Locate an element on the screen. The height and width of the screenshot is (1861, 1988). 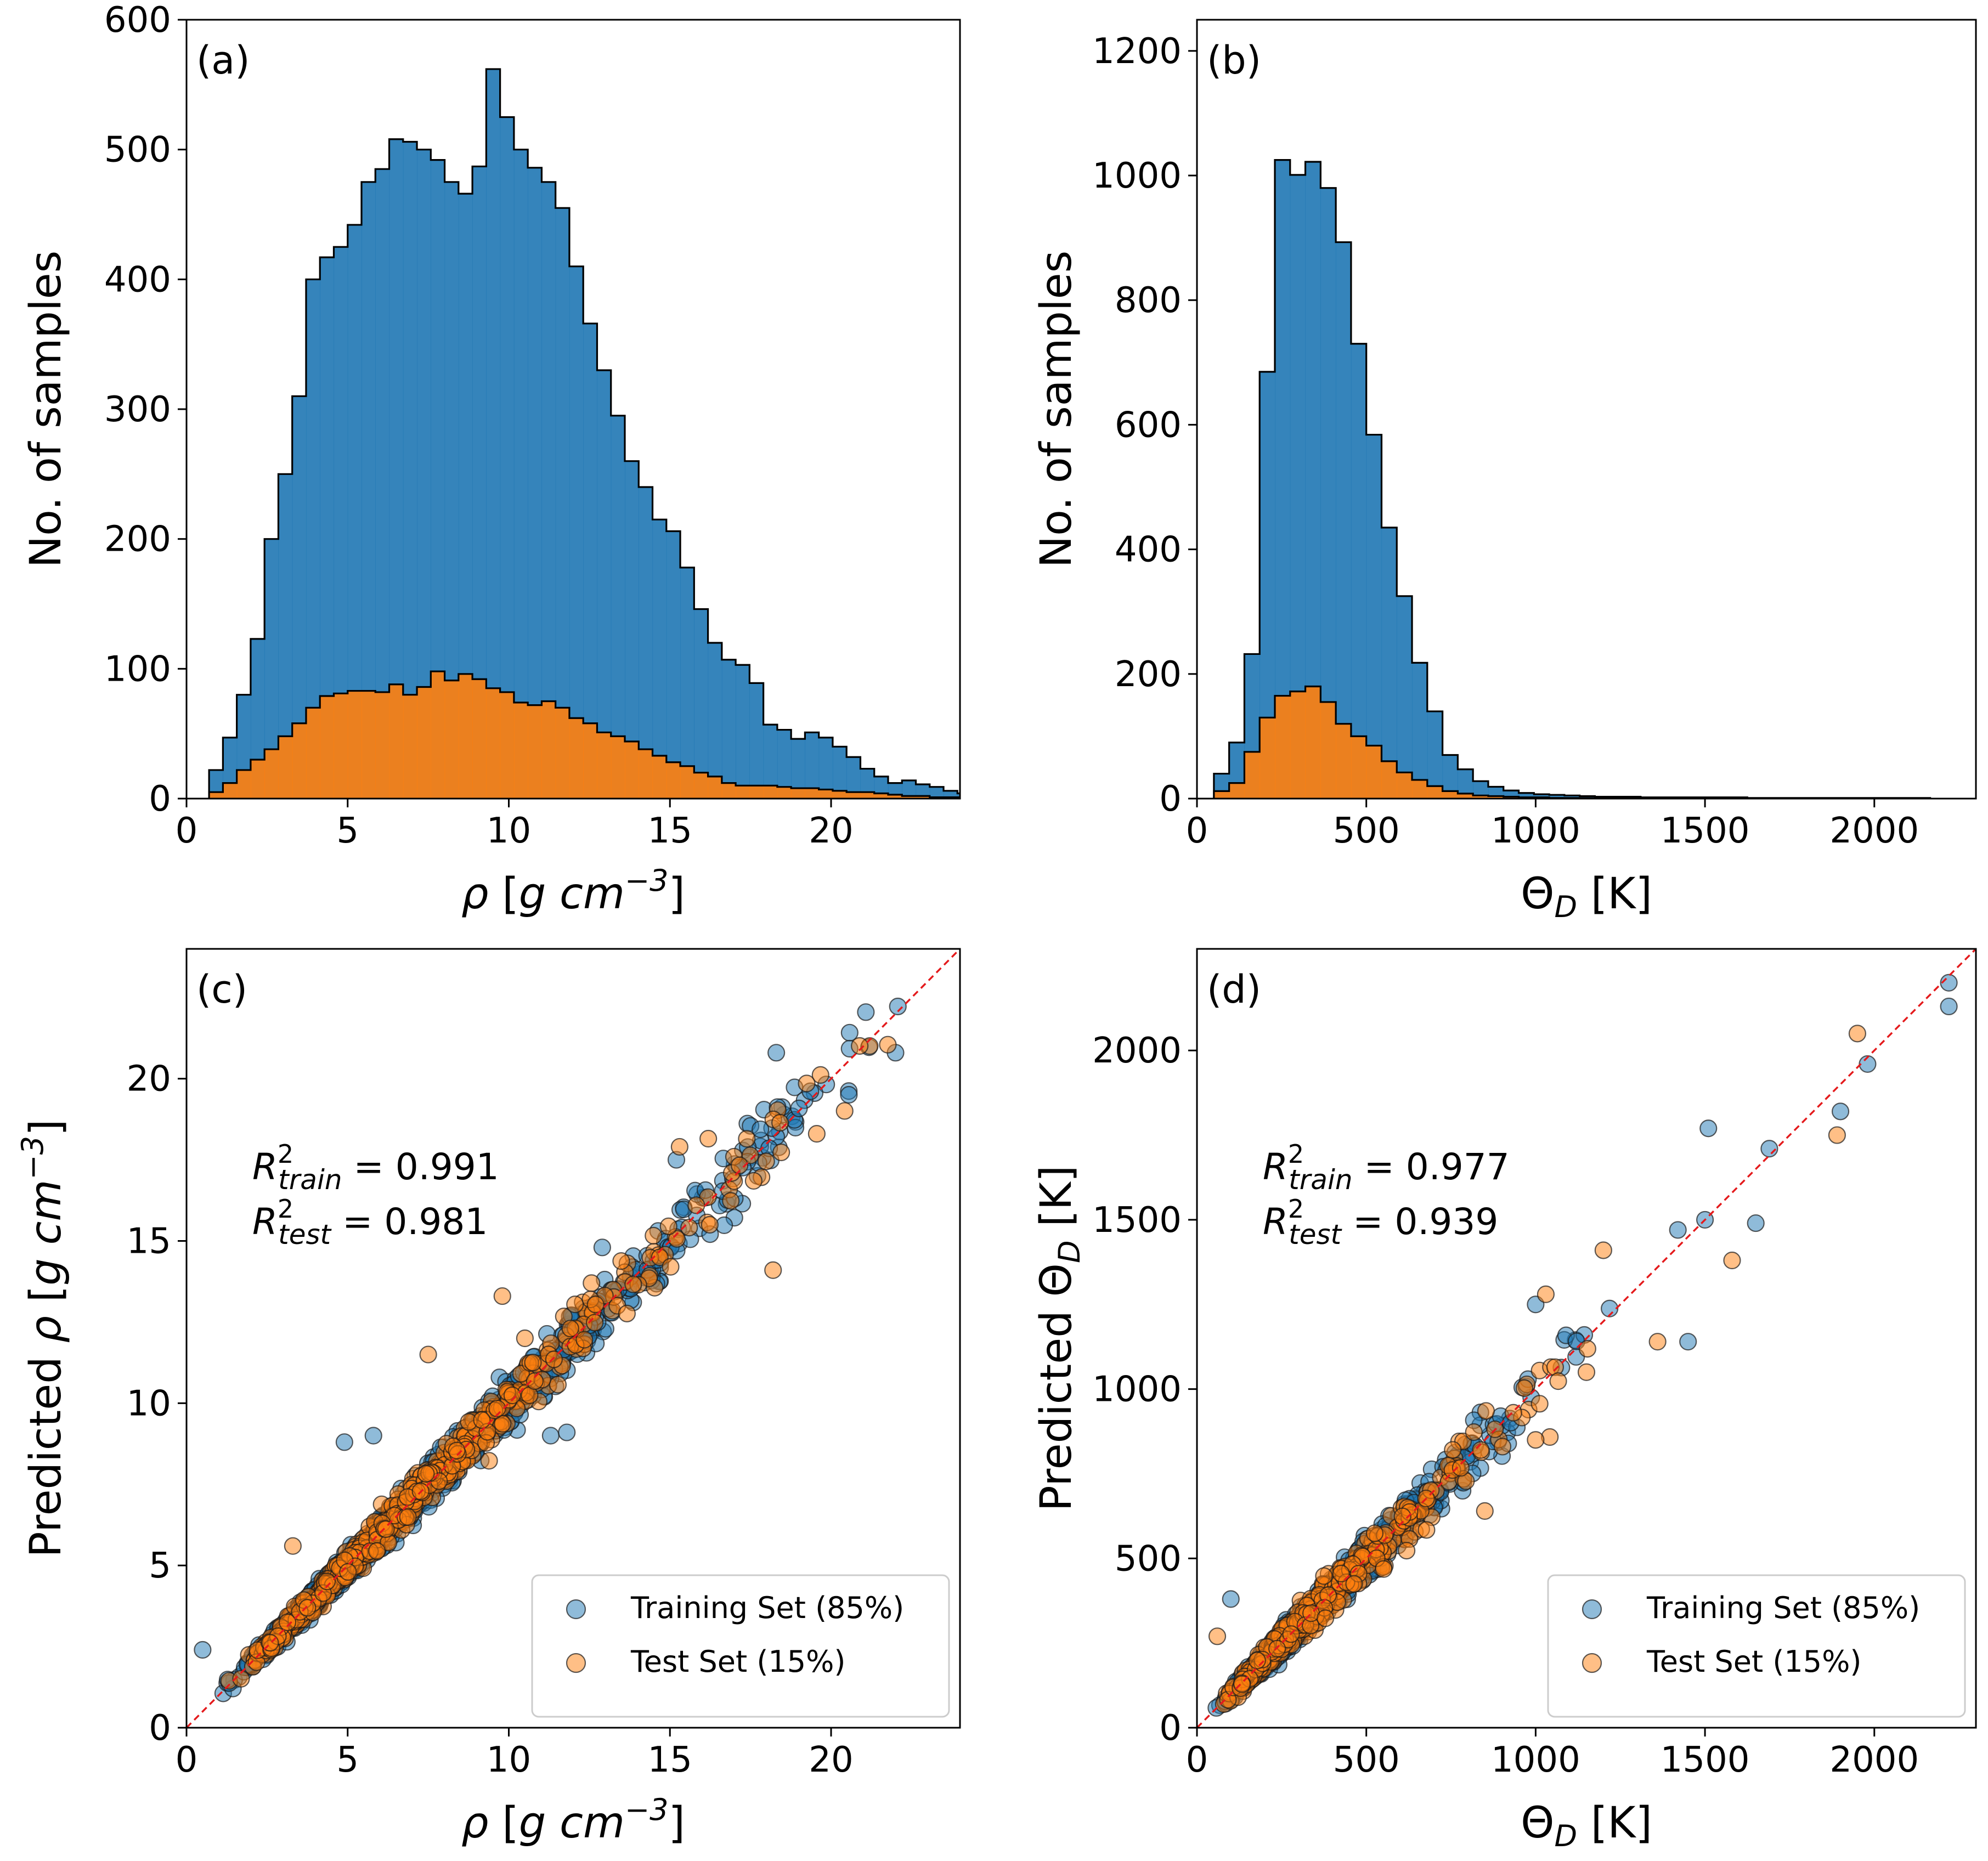
x-tick-label: 20 is located at coordinates (831, 1760).